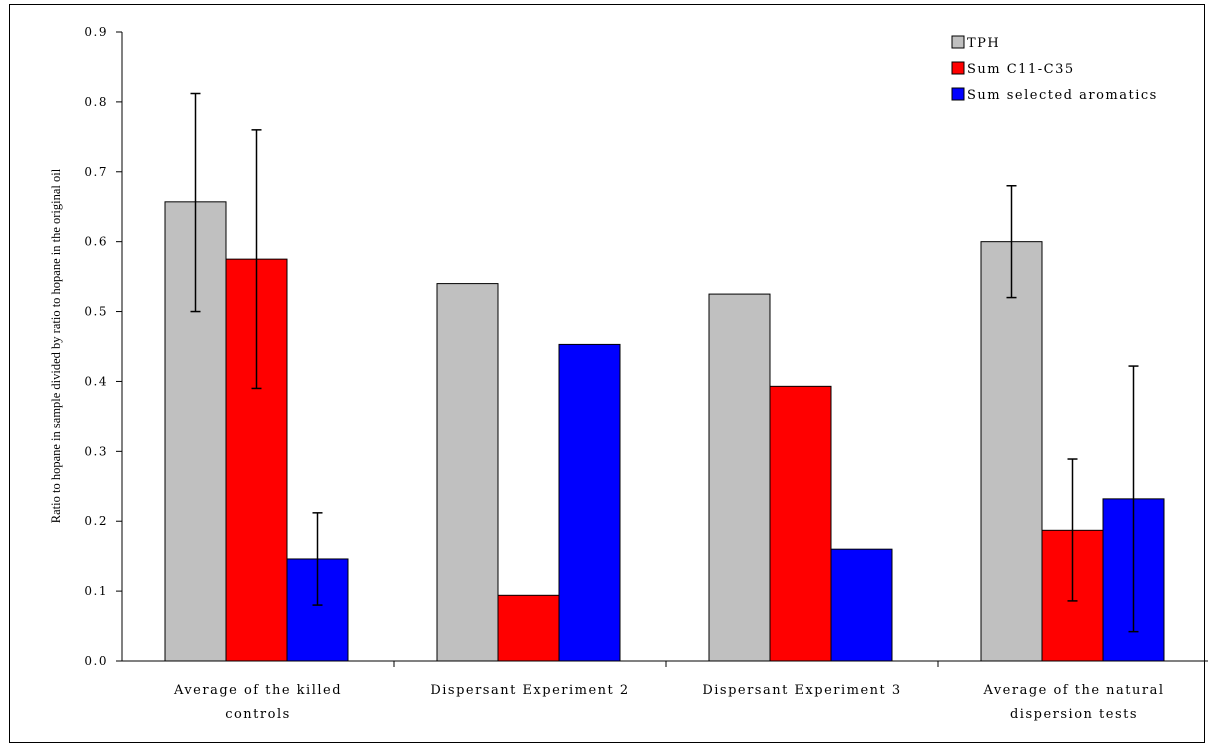 Image resolution: width=1208 pixels, height=747 pixels. Describe the element at coordinates (1074, 714) in the screenshot. I see `category-label: dispersion tests` at that location.